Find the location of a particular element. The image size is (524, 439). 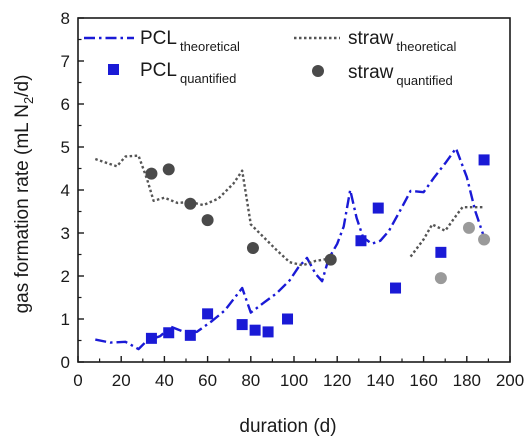

legend-pcl-theoretical-label-subscript: theoretical is located at coordinates (210, 46).